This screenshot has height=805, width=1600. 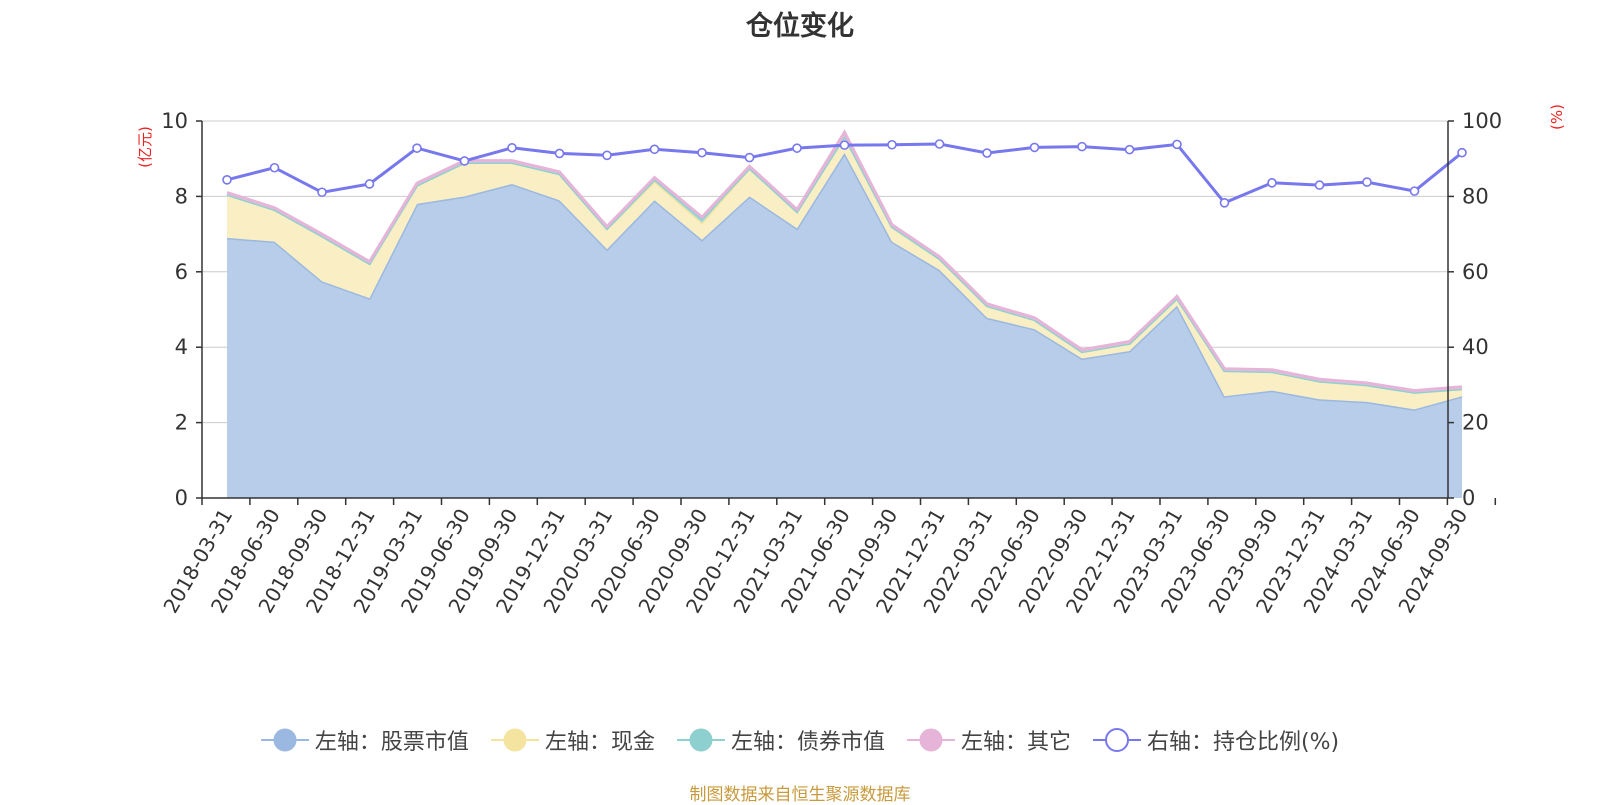 I want to click on legend-item: 左轴：股票市值, so click(x=364, y=740).